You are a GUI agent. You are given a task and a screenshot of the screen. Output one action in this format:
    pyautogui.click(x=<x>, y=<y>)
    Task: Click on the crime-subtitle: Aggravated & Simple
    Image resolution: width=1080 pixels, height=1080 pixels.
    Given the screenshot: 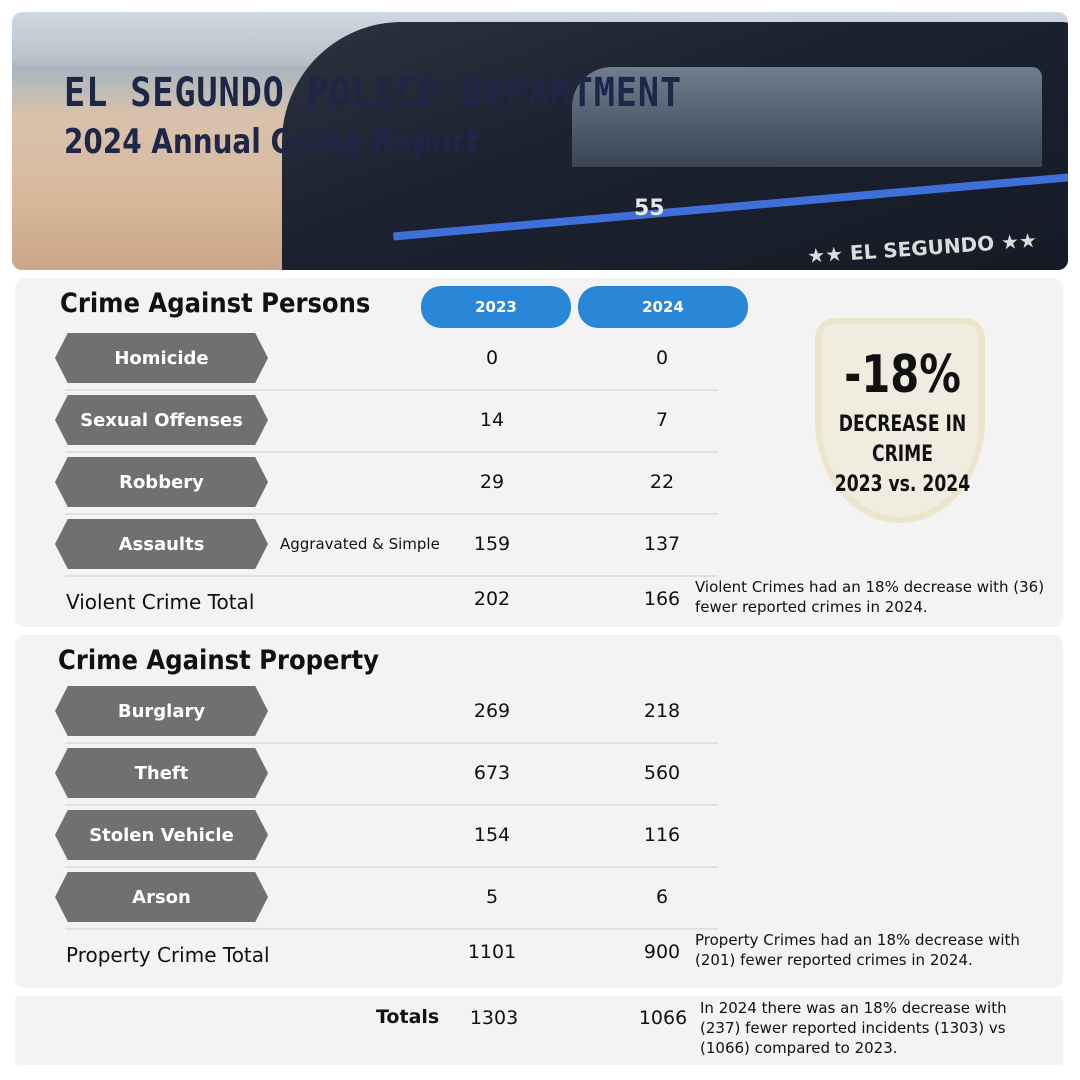 What is the action you would take?
    pyautogui.click(x=360, y=544)
    